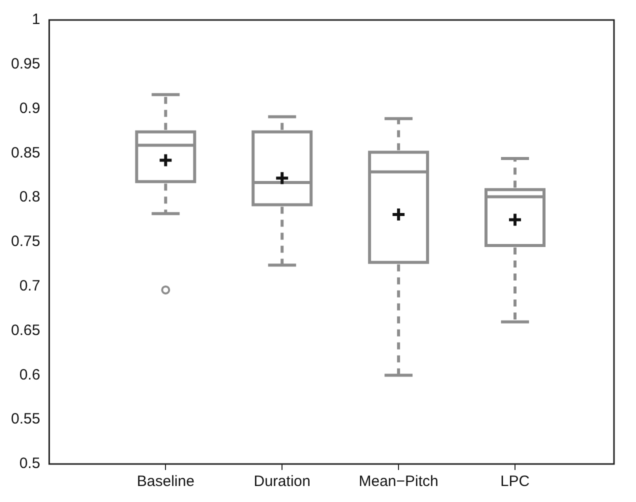 This screenshot has width=636, height=502. Describe the element at coordinates (282, 481) in the screenshot. I see `x-tick-label: Duration` at that location.